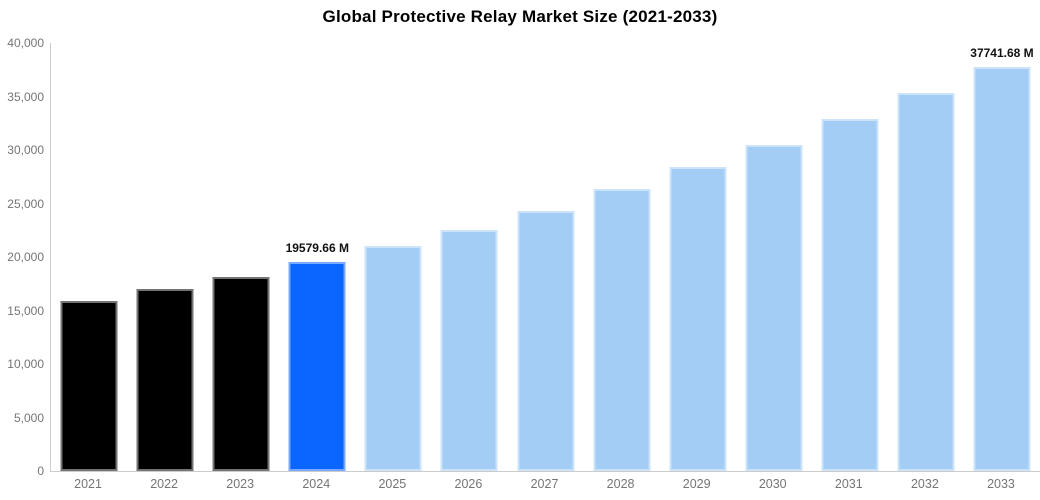 Image resolution: width=1040 pixels, height=500 pixels. Describe the element at coordinates (698, 319) in the screenshot. I see `bar-2029` at that location.